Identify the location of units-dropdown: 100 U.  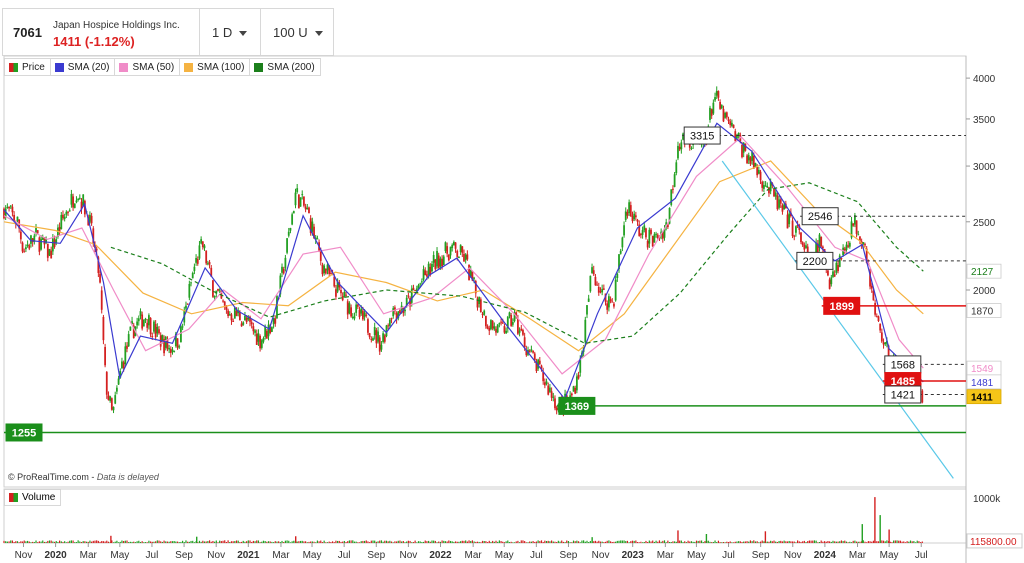
(297, 32).